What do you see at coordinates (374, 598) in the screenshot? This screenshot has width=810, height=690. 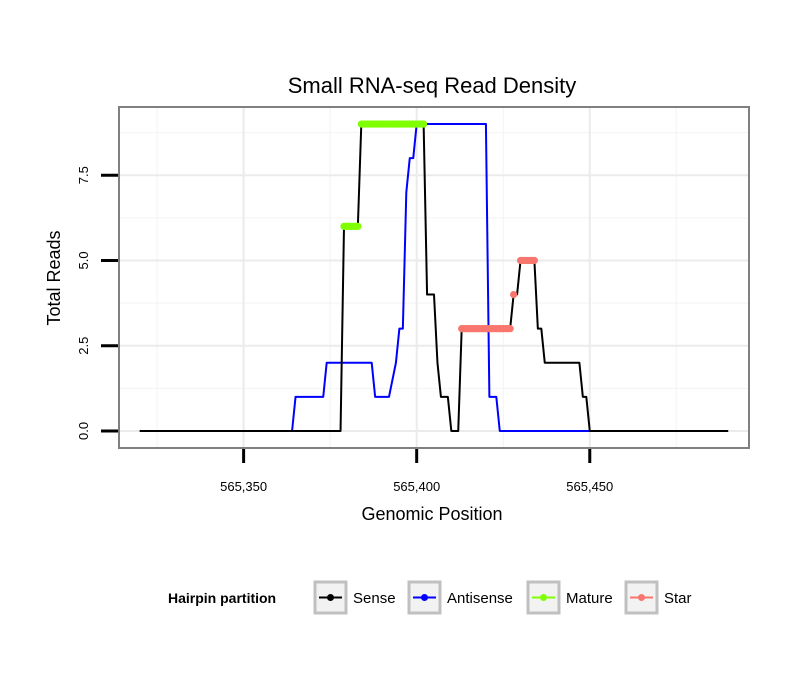 I see `legend-label: Sense` at bounding box center [374, 598].